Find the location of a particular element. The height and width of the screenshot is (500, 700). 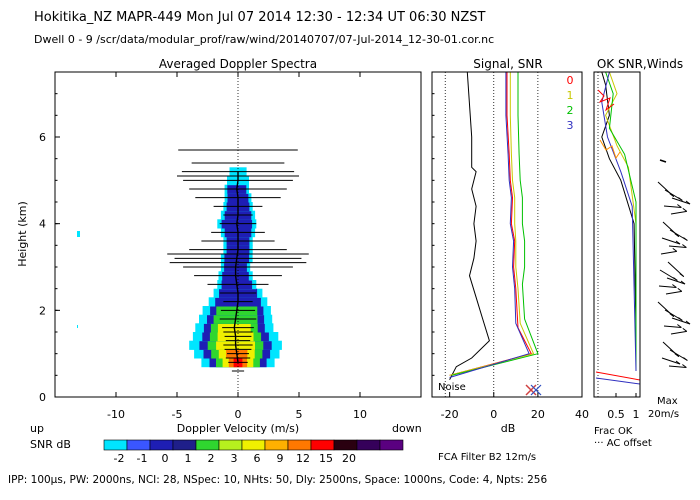

spectra-ylabel: Height (km) is located at coordinates (22, 234).